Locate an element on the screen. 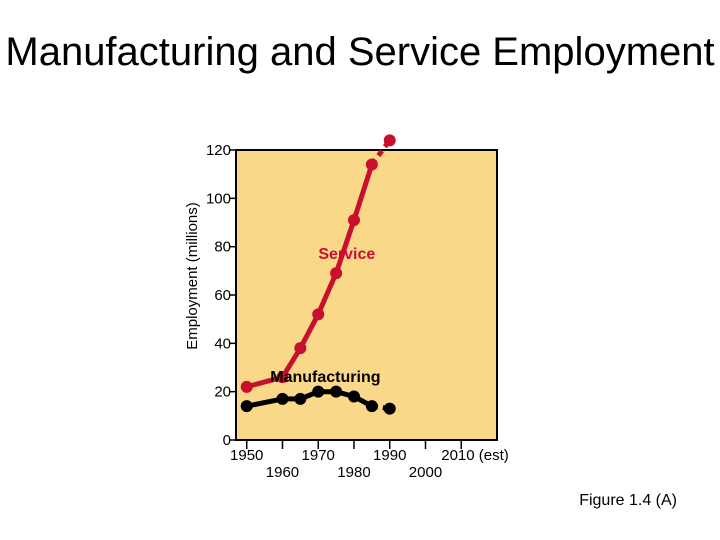 The height and width of the screenshot is (540, 720). service-point-1960 is located at coordinates (282, 377).